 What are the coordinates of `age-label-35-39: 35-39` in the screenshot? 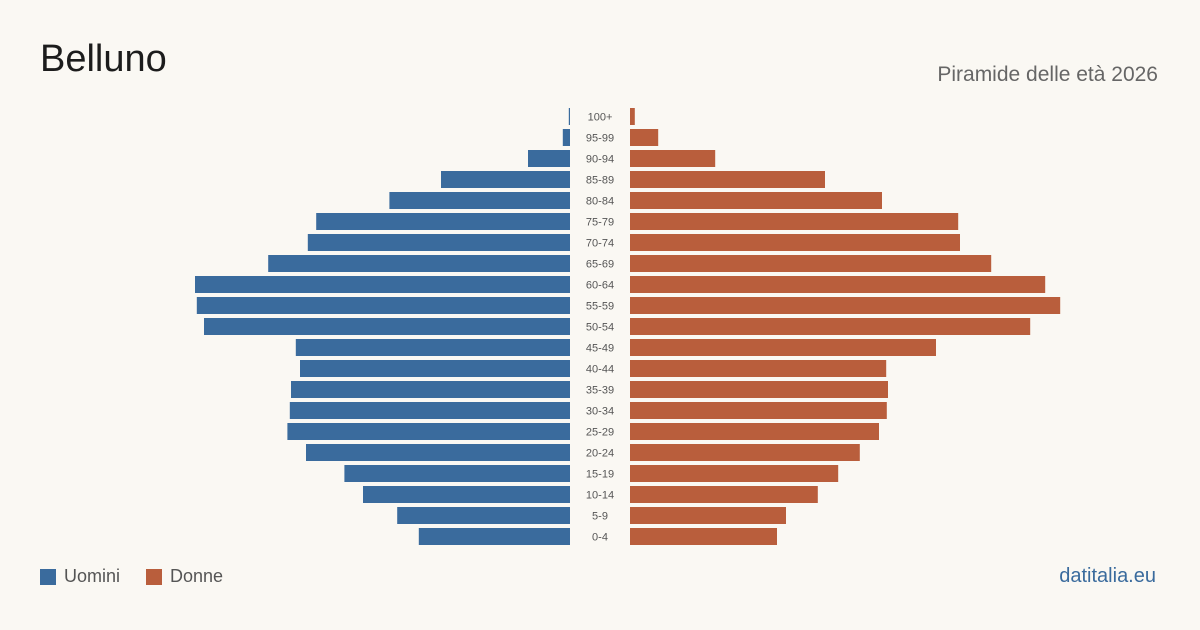 It's located at (600, 391).